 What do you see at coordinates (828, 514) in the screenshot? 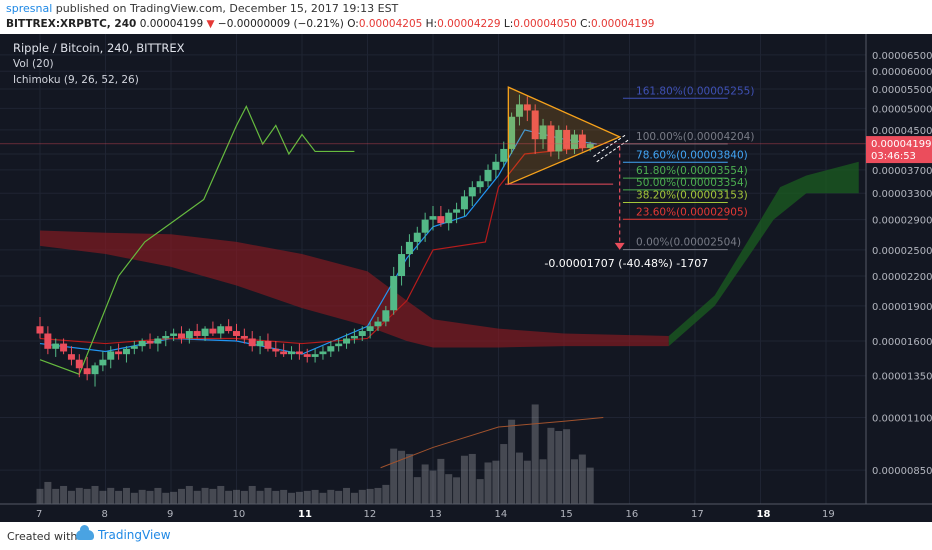
I see `time-tick-label: 19` at bounding box center [828, 514].